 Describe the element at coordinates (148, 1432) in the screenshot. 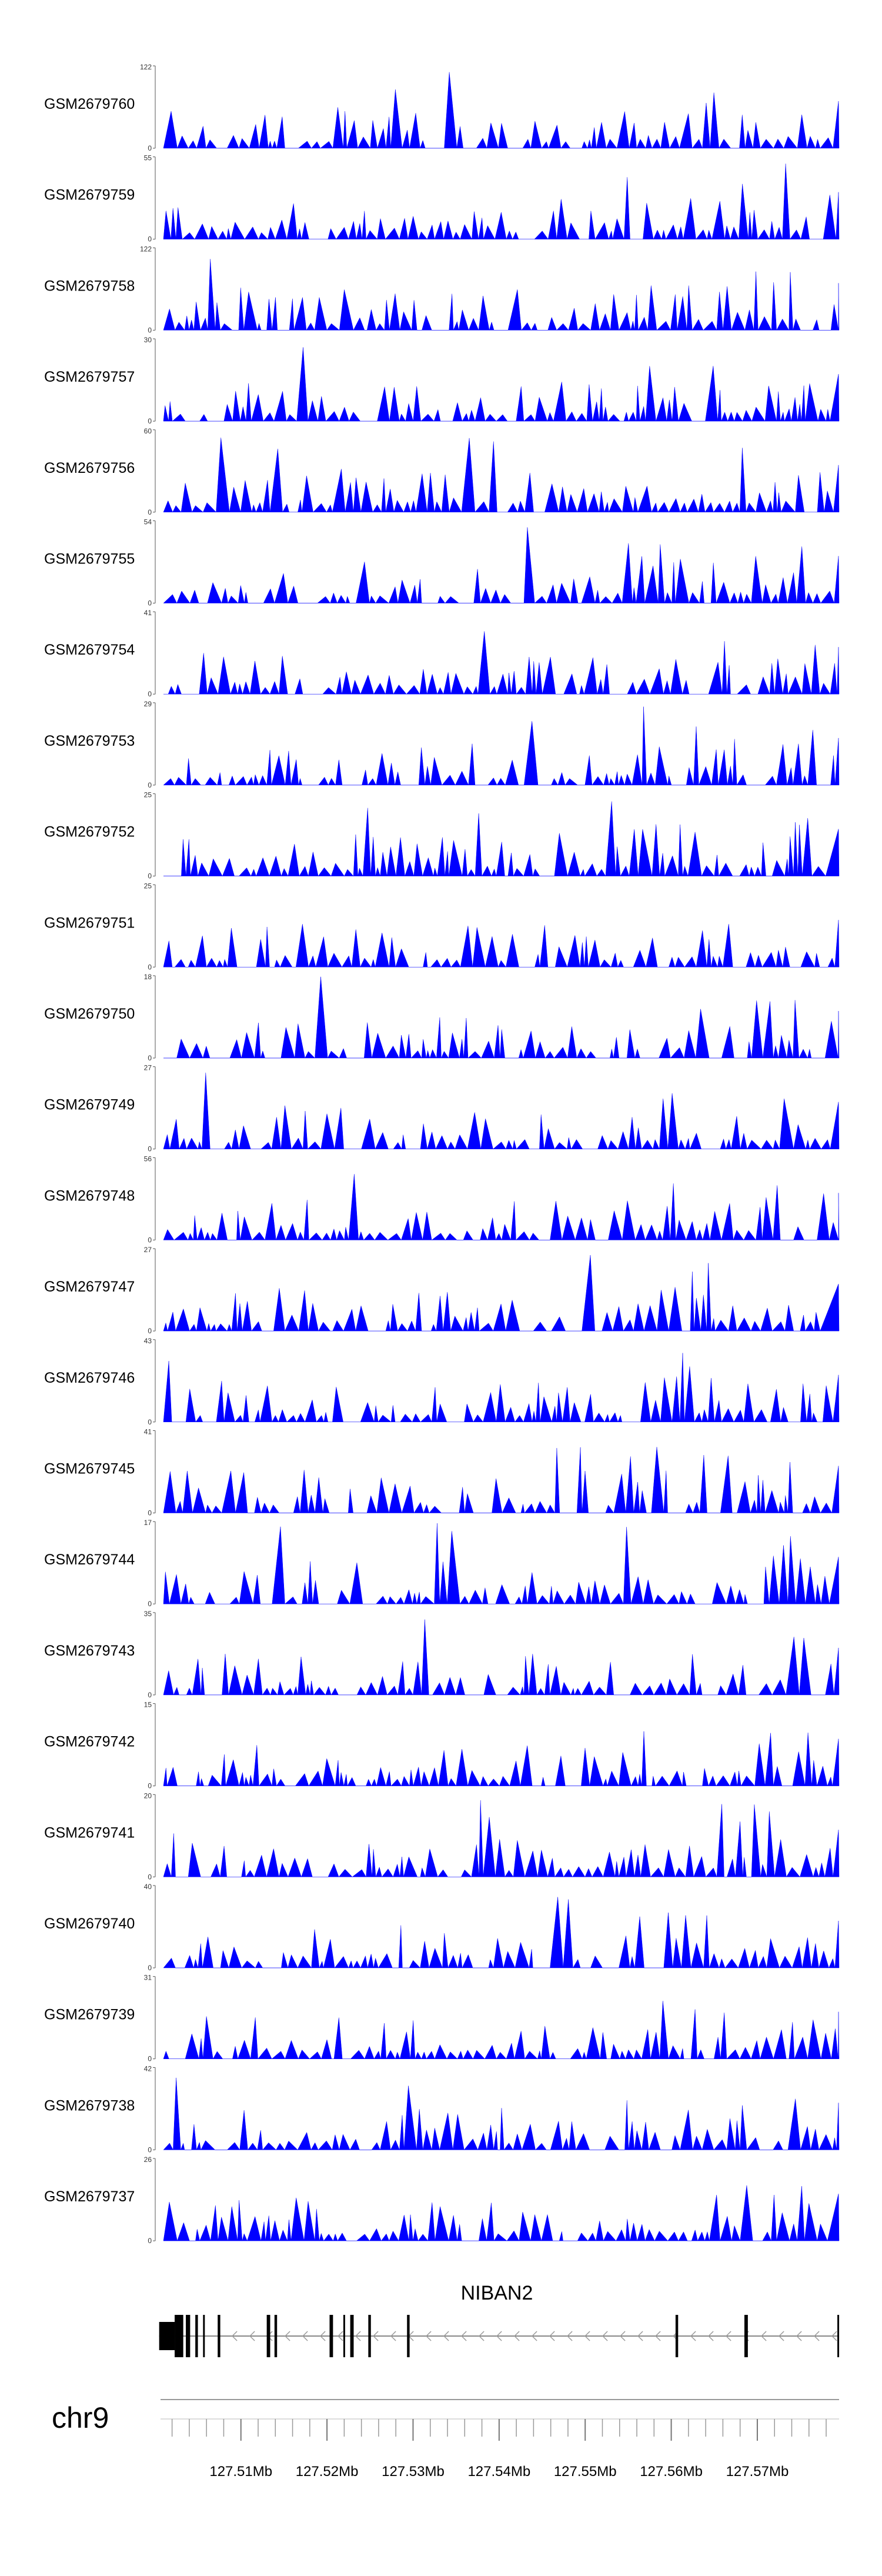

I see `y-max-tick: 41` at that location.